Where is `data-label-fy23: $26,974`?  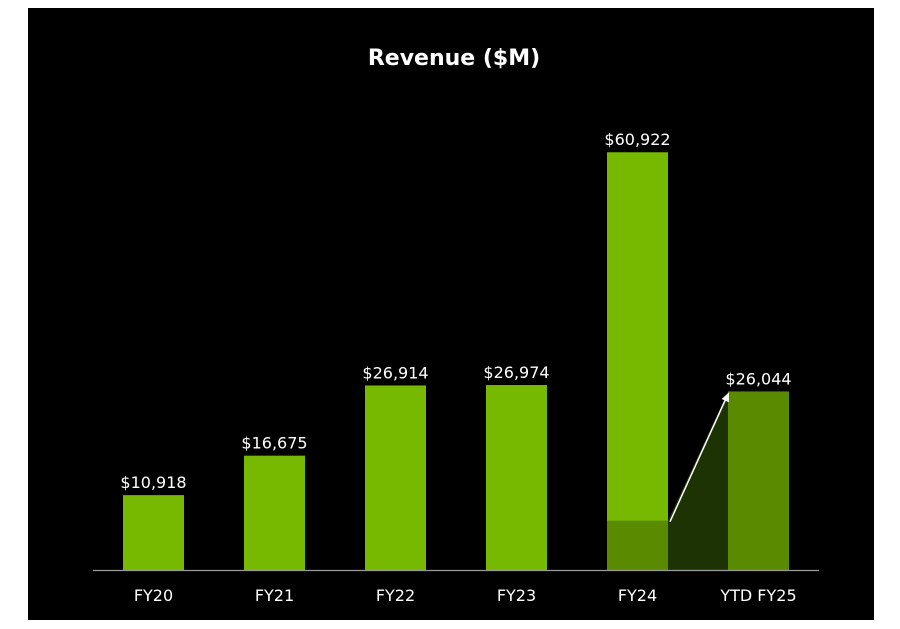 data-label-fy23: $26,974 is located at coordinates (516, 372).